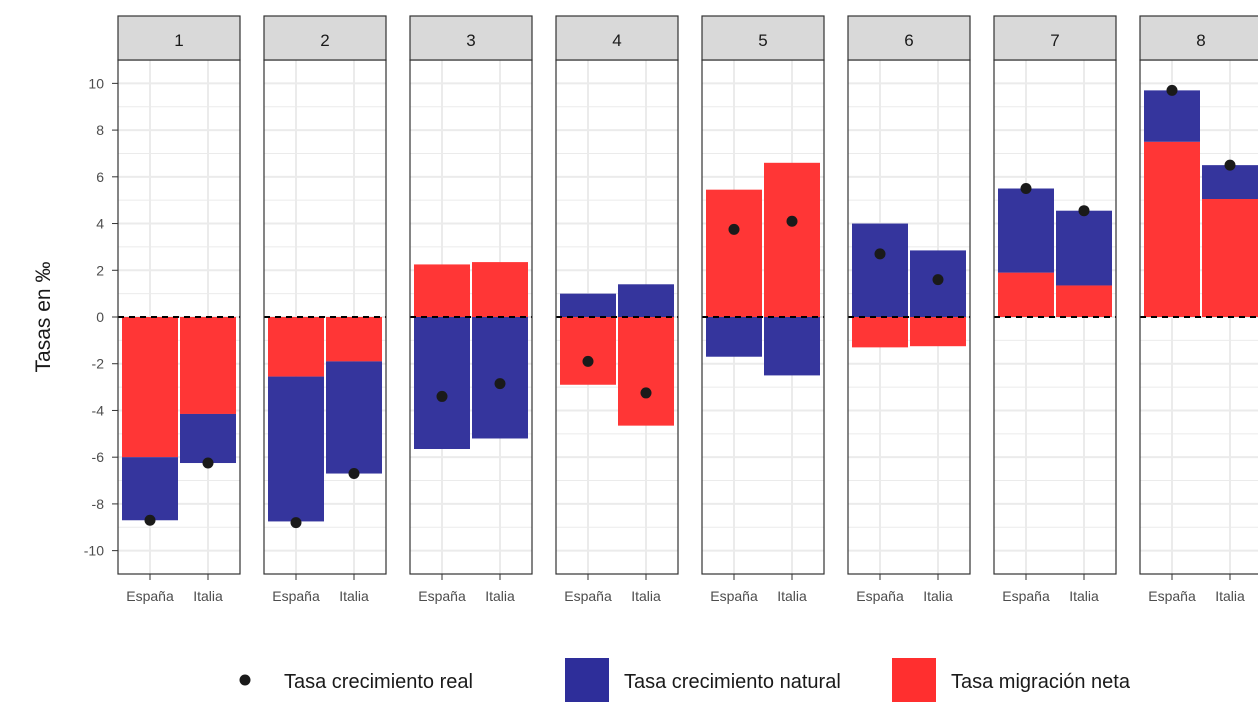 This screenshot has width=1258, height=722. I want to click on facet-label: 3, so click(470, 40).